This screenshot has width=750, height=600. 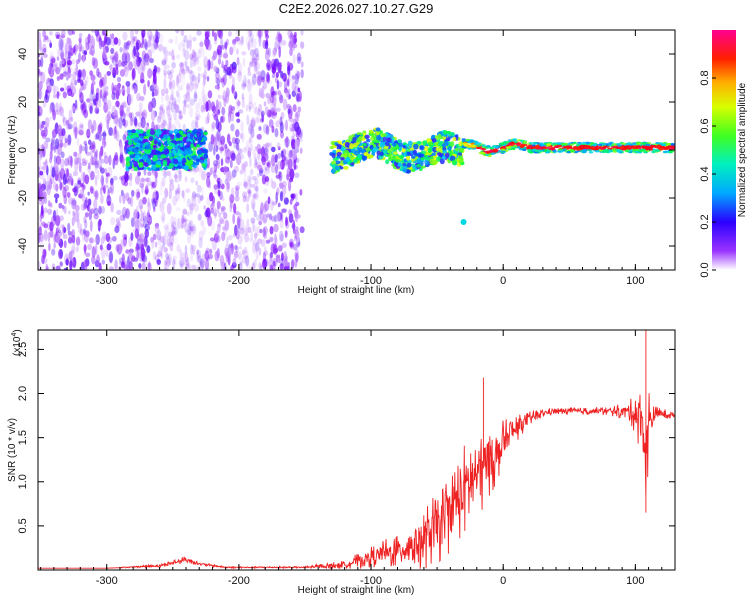 I want to click on y-tick-label: -20, so click(x=23, y=198).